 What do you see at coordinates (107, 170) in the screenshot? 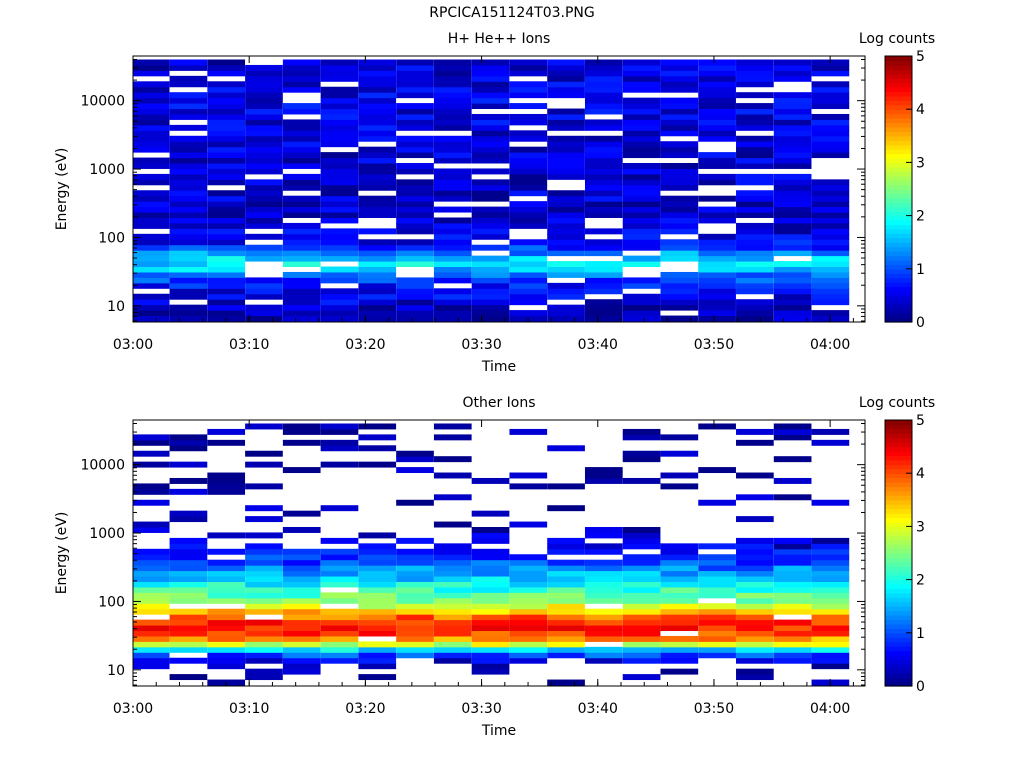
I see `y-tick-label: 1000` at bounding box center [107, 170].